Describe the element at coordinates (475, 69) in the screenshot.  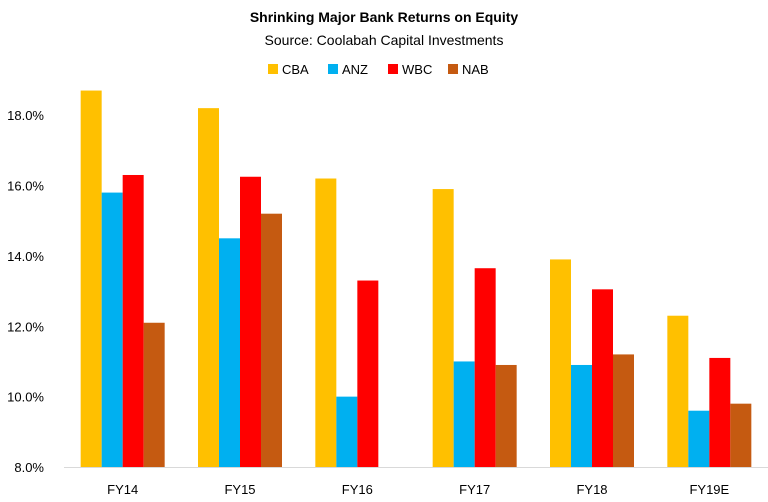
I see `legend-label-nab: NAB` at that location.